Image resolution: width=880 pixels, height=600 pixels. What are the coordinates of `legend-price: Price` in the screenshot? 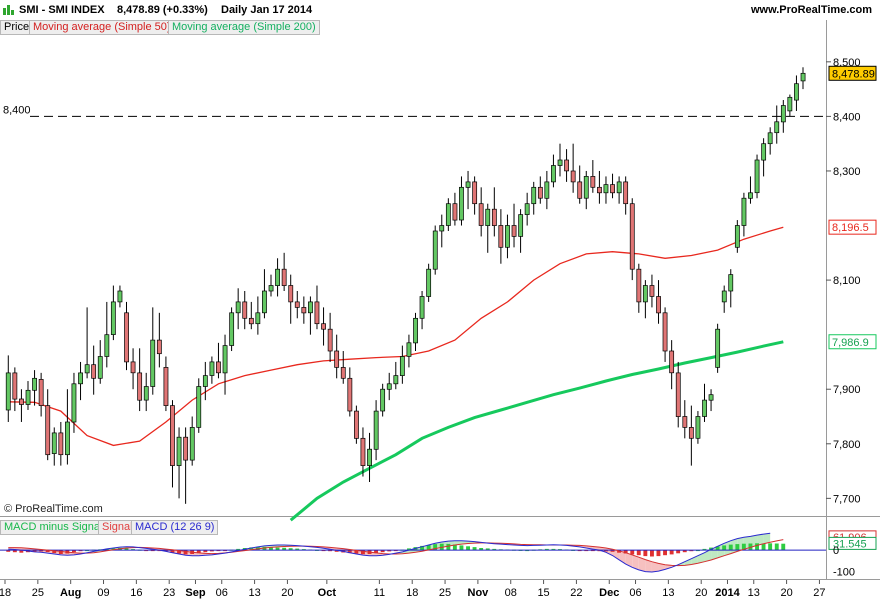 It's located at (17, 27).